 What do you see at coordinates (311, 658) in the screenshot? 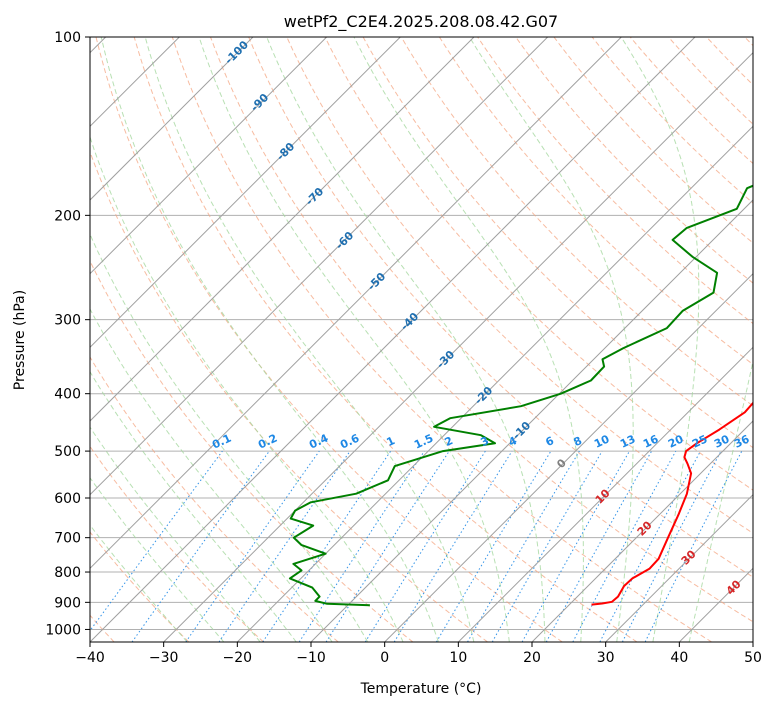
I see `x-tick-label: −10` at bounding box center [311, 658].